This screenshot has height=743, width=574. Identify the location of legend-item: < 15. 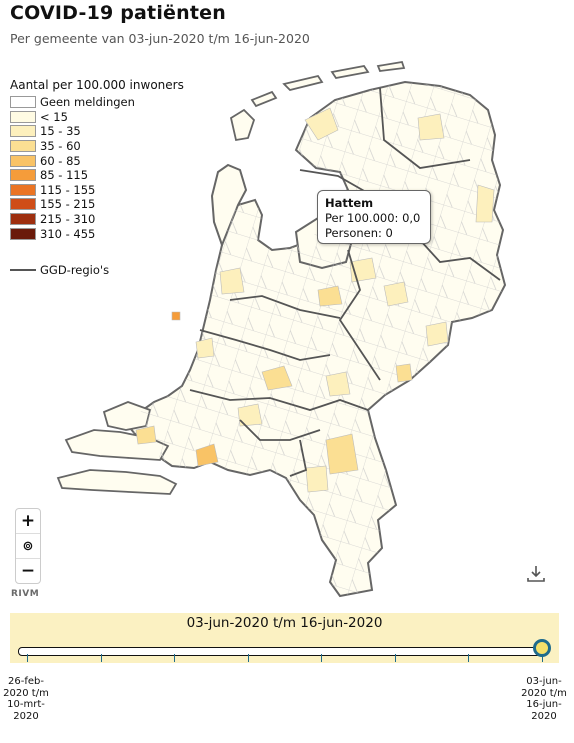
(97, 117).